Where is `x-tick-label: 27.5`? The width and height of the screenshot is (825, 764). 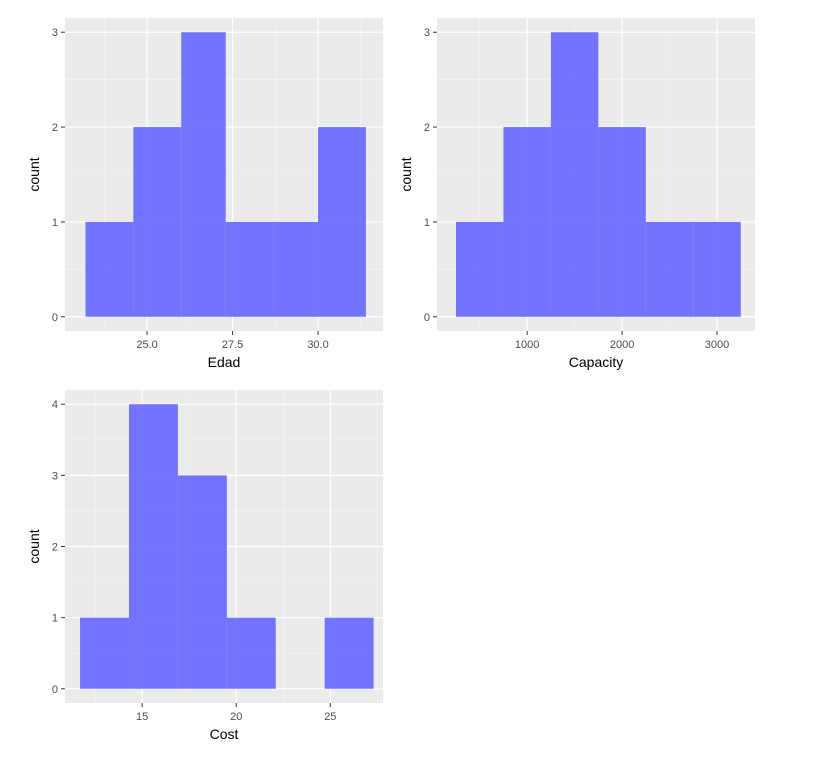 x-tick-label: 27.5 is located at coordinates (232, 345).